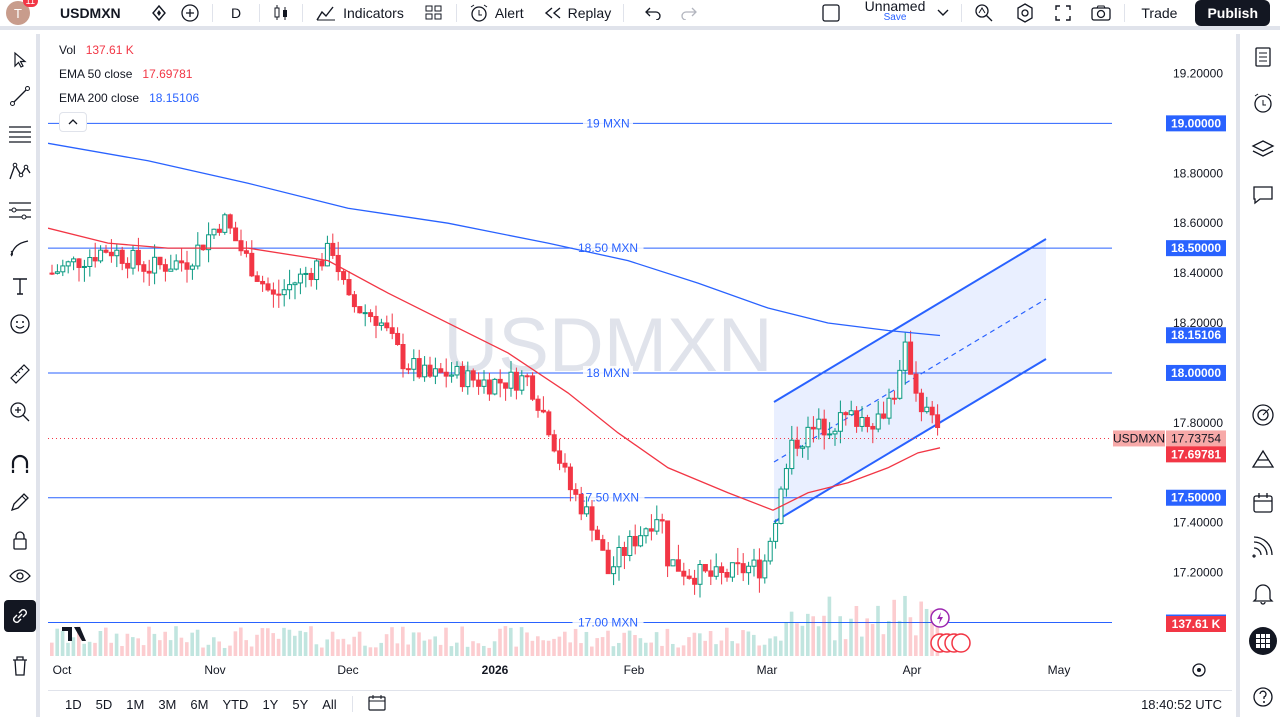 This screenshot has height=717, width=1280. Describe the element at coordinates (167, 704) in the screenshot. I see `range-3m: 3M` at that location.